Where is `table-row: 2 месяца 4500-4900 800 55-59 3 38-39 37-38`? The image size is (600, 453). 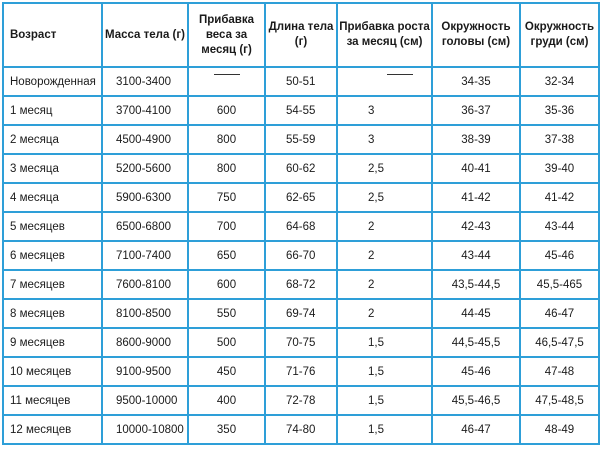
table-row: 2 месяца 4500-4900 800 55-59 3 38-39 37-38 is located at coordinates (301, 139).